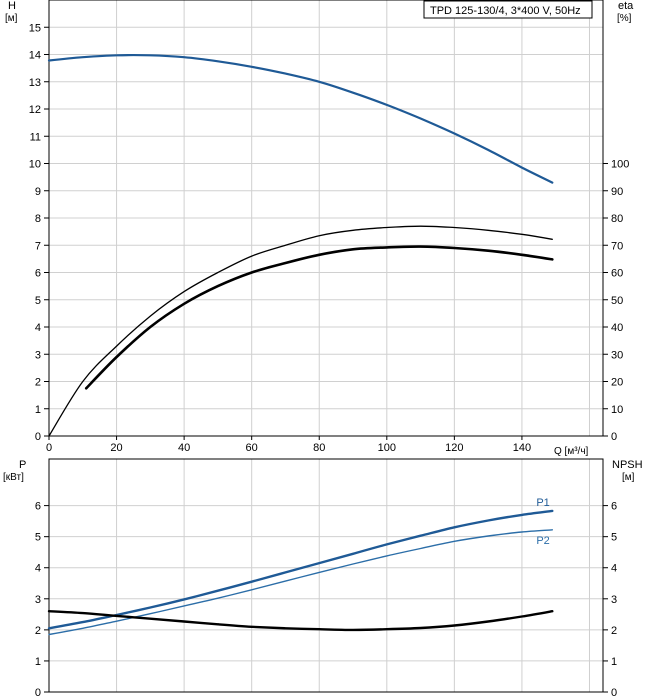 Image resolution: width=658 pixels, height=700 pixels. What do you see at coordinates (614, 569) in the screenshot?
I see `right-tick-label: 4` at bounding box center [614, 569].